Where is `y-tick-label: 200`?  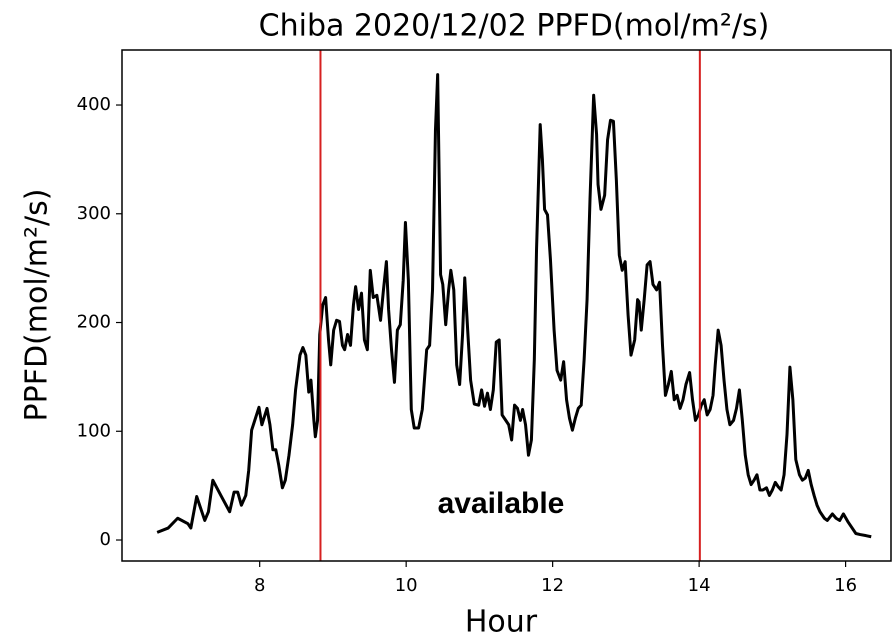
y-tick-label: 200 is located at coordinates (94, 322).